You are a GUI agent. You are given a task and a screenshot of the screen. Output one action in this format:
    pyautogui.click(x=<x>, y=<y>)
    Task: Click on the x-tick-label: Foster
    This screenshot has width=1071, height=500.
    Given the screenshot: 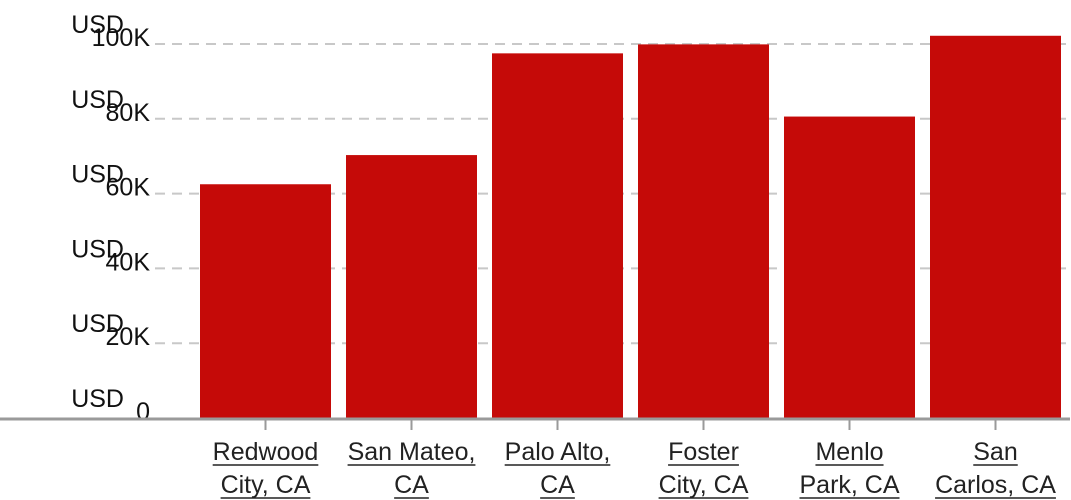 What is the action you would take?
    pyautogui.click(x=703, y=452)
    